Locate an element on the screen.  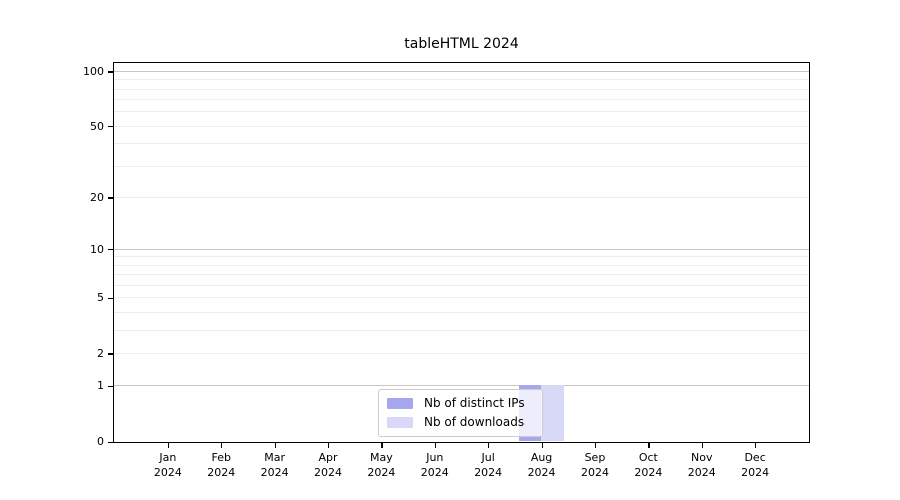
x-tick-label: Mar 2024 is located at coordinates (274, 465).